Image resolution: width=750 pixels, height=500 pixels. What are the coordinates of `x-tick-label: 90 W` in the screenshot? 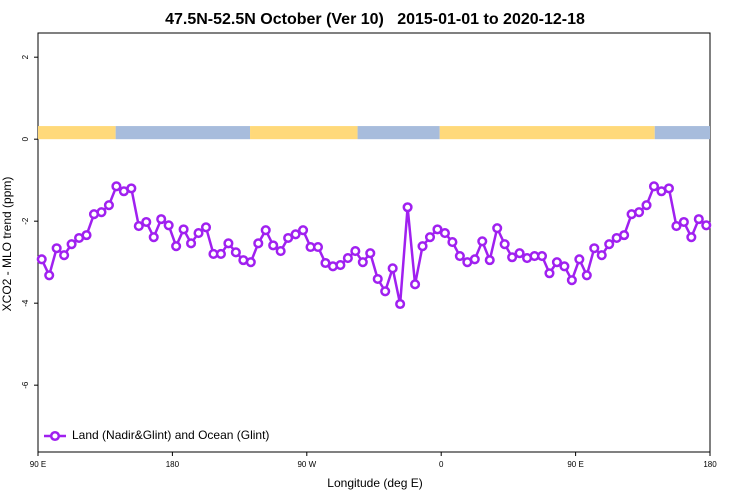 It's located at (306, 464).